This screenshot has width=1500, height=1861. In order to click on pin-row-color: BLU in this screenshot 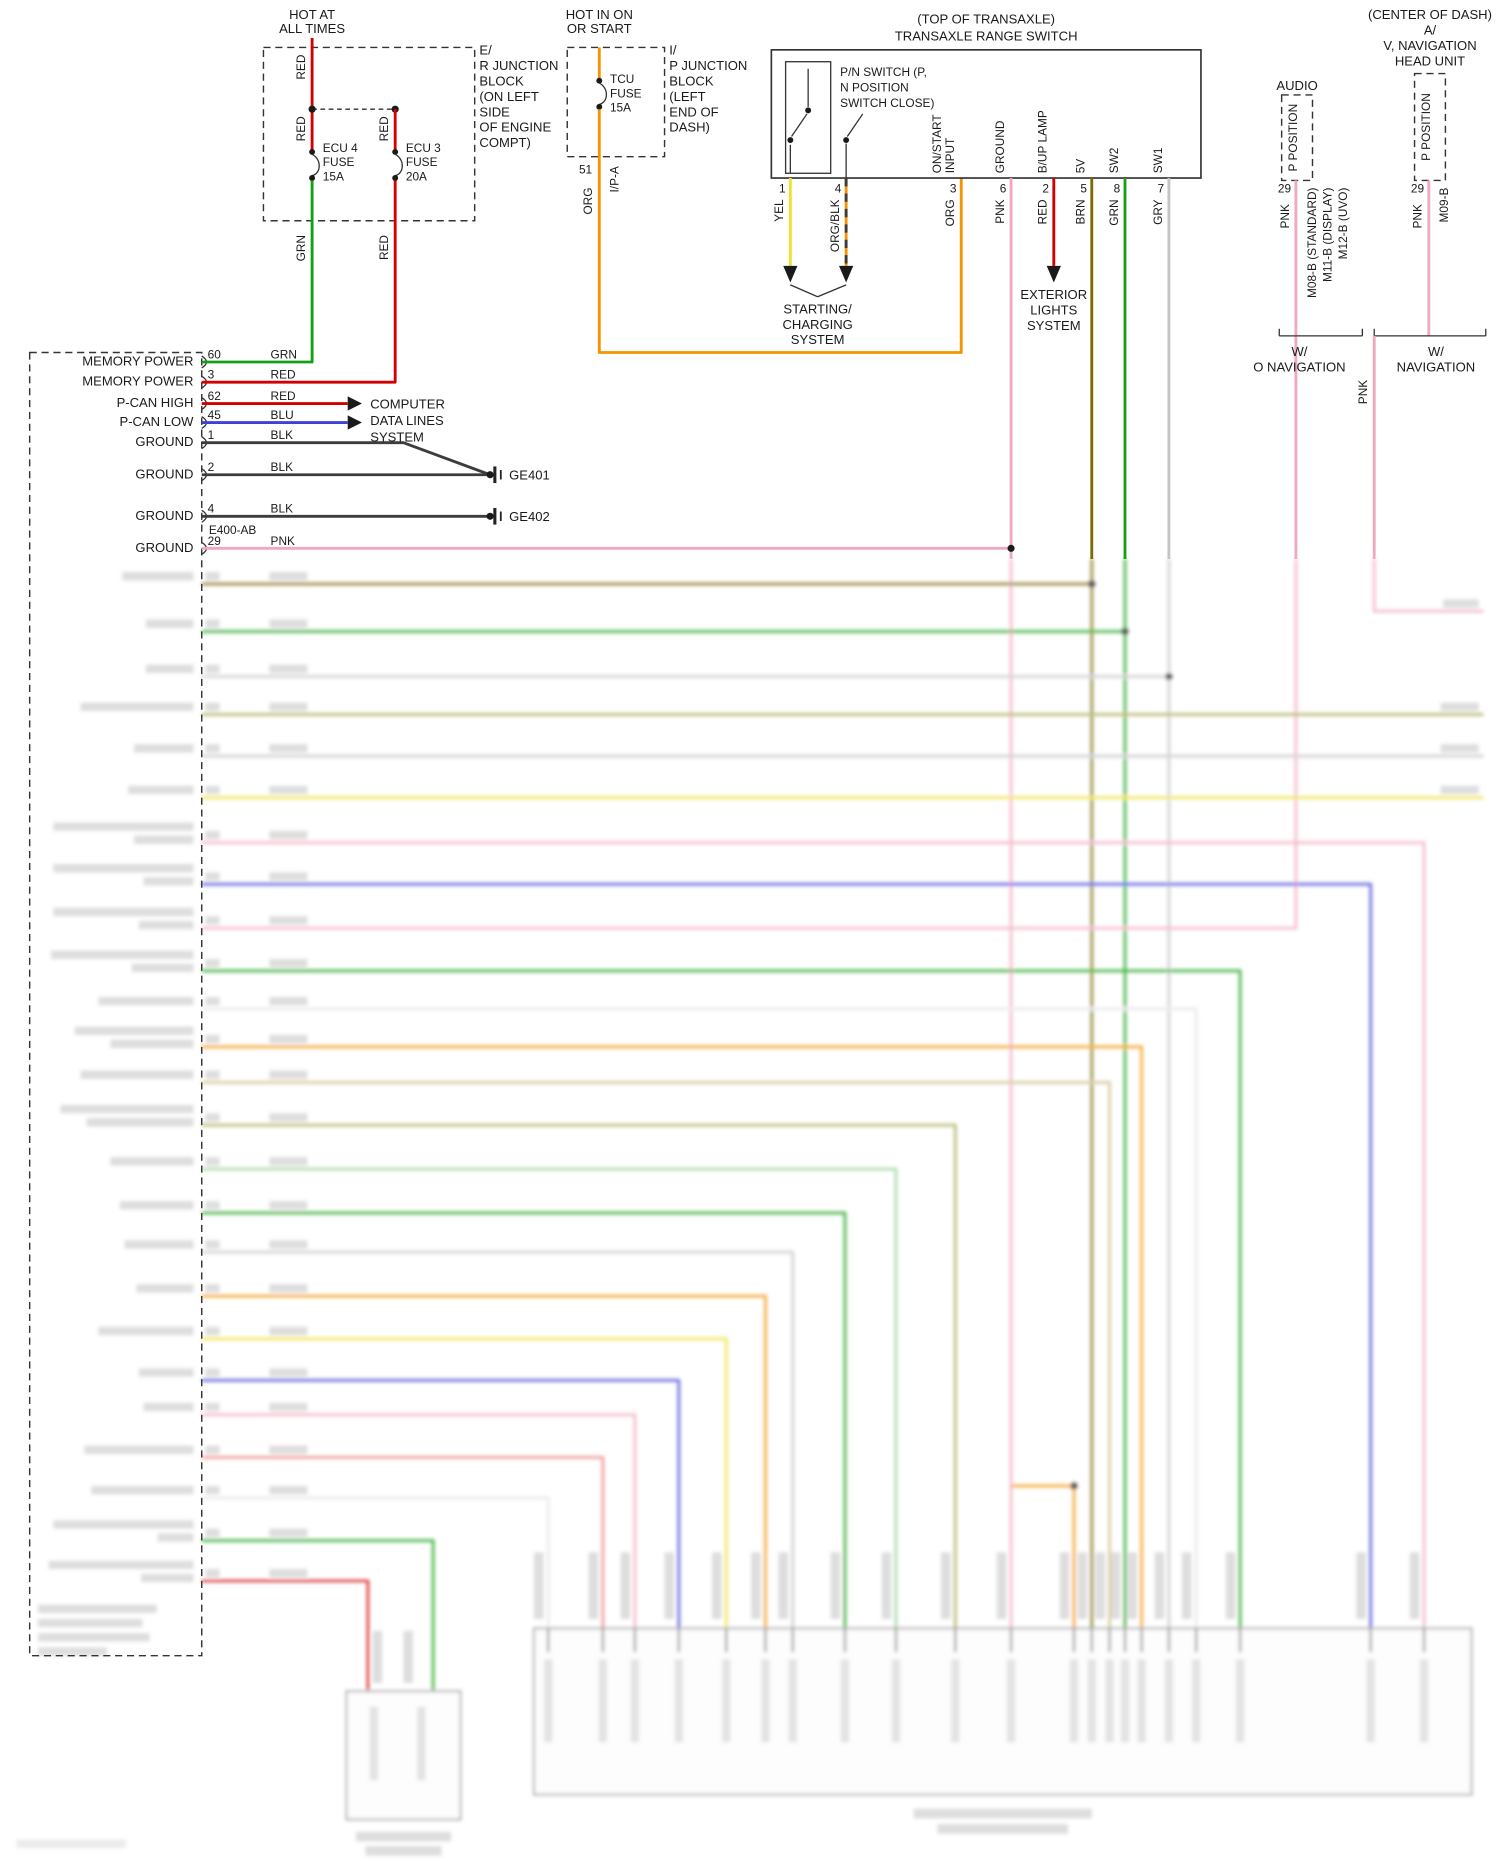, I will do `click(282, 415)`.